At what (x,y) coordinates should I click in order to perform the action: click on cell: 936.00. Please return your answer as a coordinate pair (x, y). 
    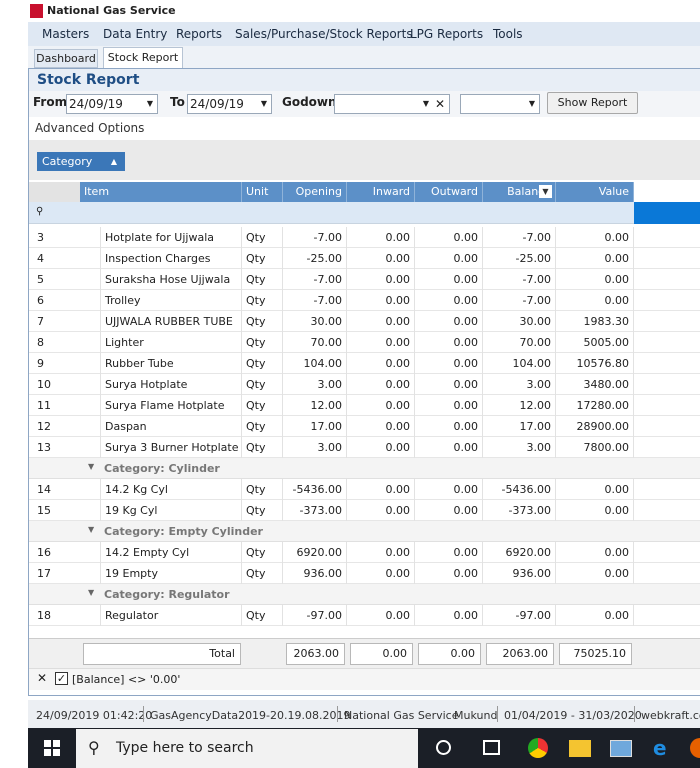
    Looking at the image, I should click on (315, 573).